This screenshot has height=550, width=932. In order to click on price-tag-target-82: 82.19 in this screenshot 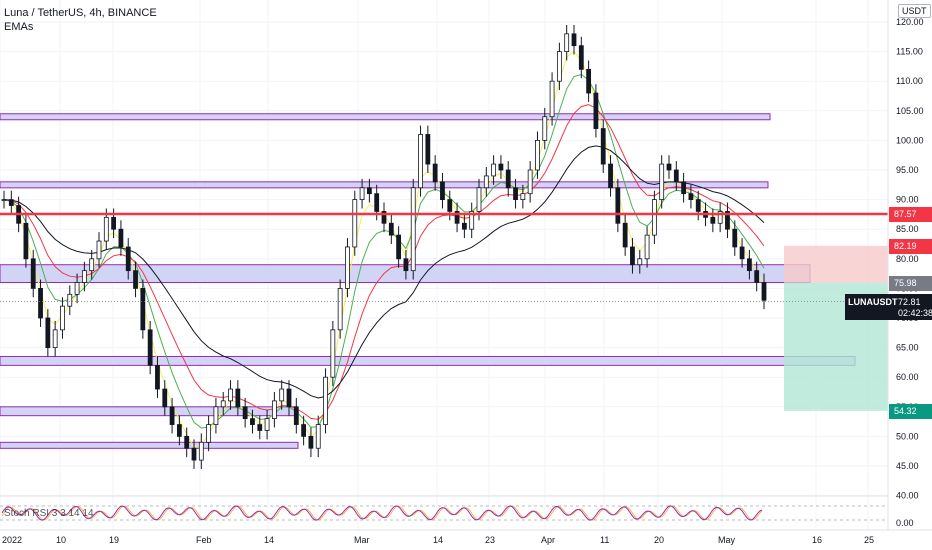, I will do `click(910, 246)`.